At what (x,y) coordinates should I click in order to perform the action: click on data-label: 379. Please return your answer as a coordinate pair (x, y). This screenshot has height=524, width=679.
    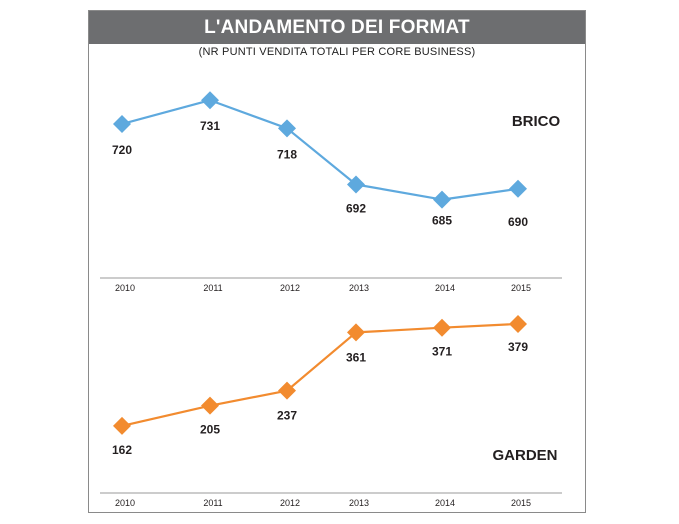
    Looking at the image, I should click on (518, 347).